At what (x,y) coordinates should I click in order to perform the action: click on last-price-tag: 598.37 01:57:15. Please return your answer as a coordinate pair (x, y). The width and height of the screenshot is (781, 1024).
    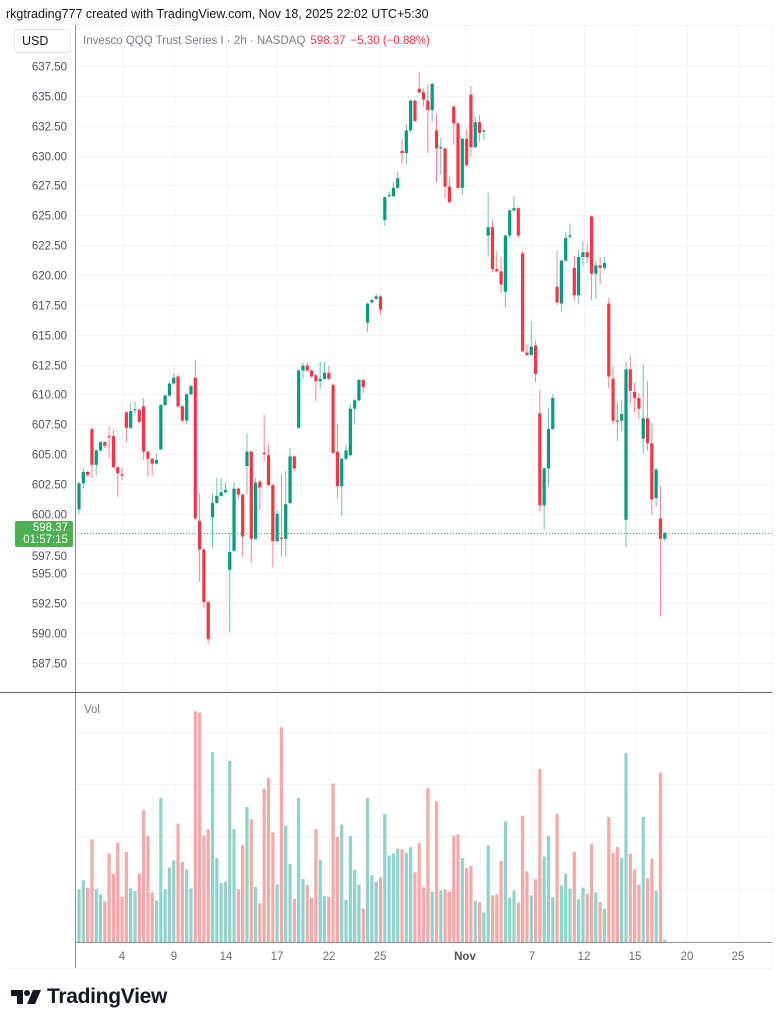
    Looking at the image, I should click on (44, 534).